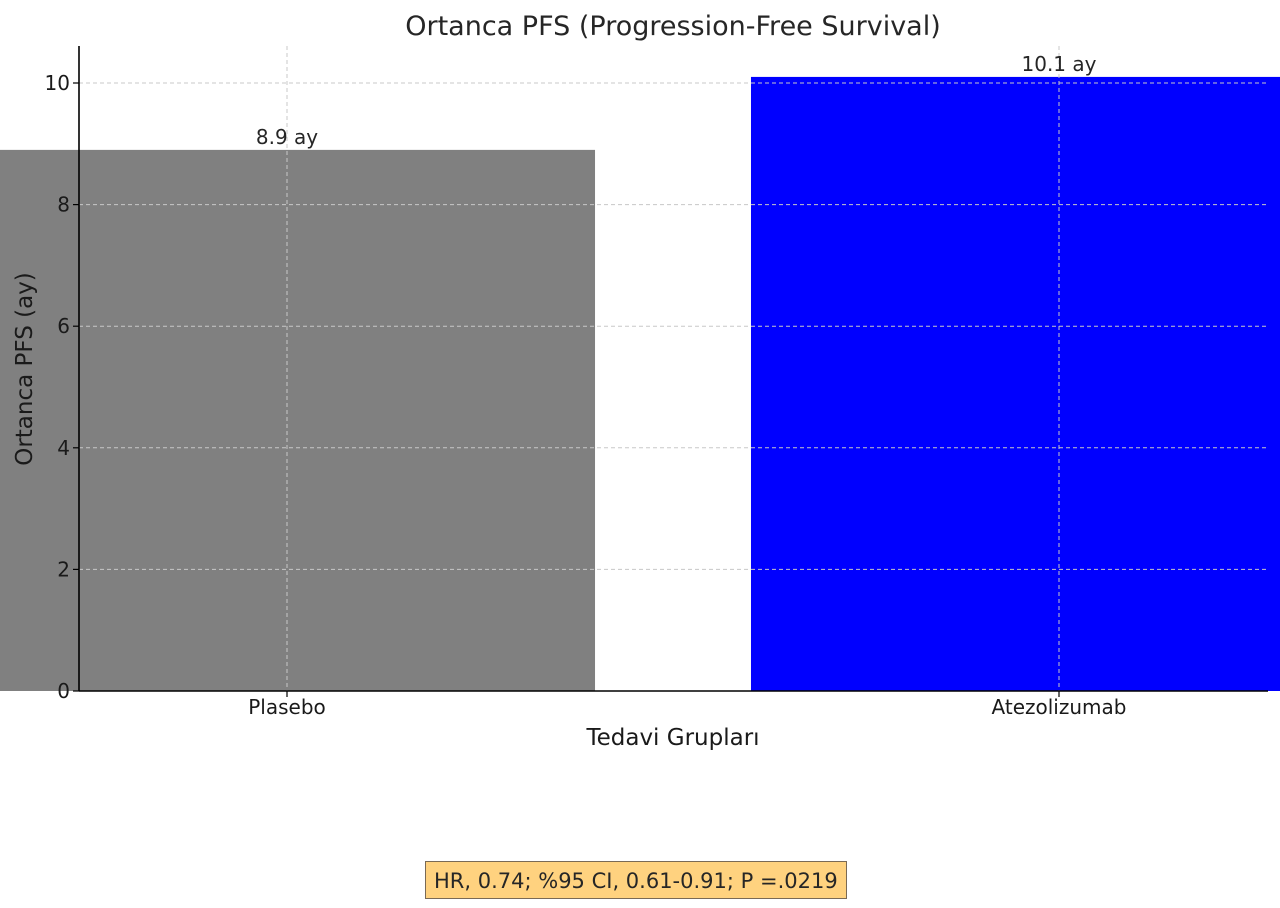 This screenshot has width=1280, height=908. What do you see at coordinates (57, 83) in the screenshot?
I see `y-tick-label: 10` at bounding box center [57, 83].